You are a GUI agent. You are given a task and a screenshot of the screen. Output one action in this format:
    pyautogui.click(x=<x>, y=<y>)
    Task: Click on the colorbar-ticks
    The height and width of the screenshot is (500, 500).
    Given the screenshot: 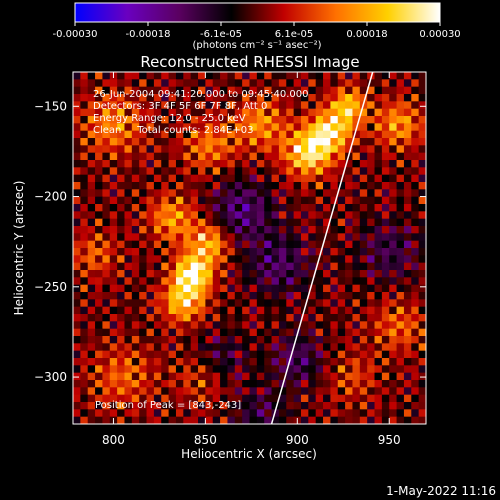 What is the action you would take?
    pyautogui.click(x=257, y=24)
    